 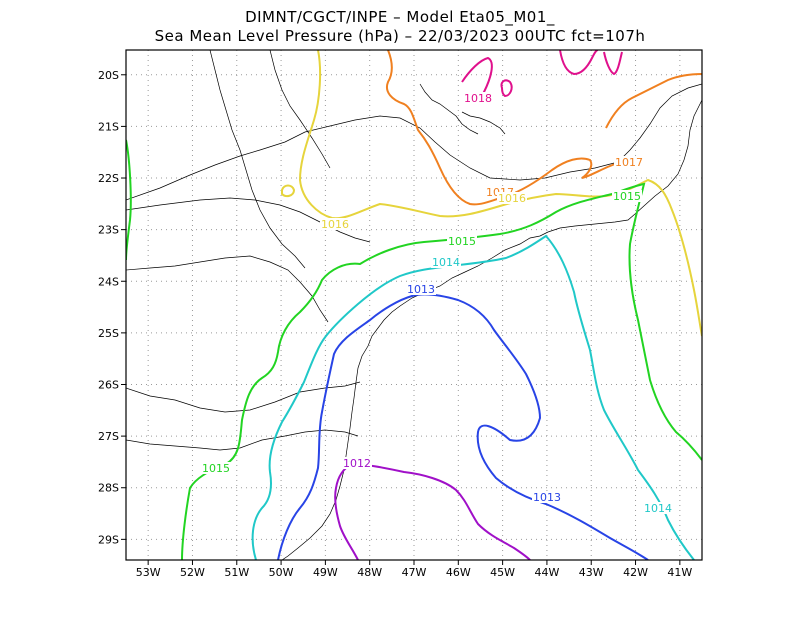 I want to click on border-paraguay, so click(x=227, y=289).